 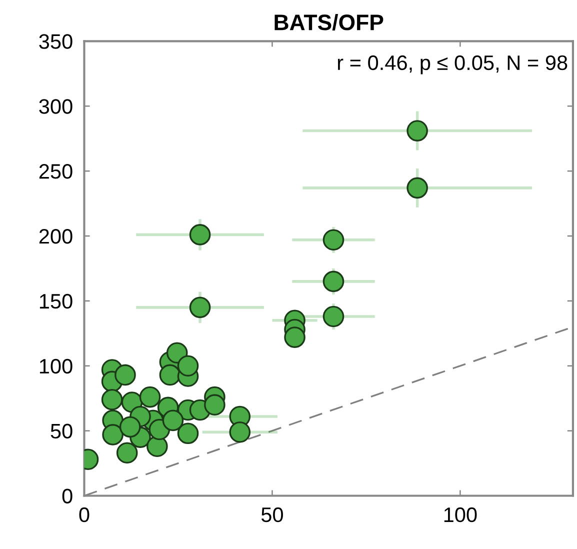 I want to click on y-tick-label: 150, so click(x=56, y=301).